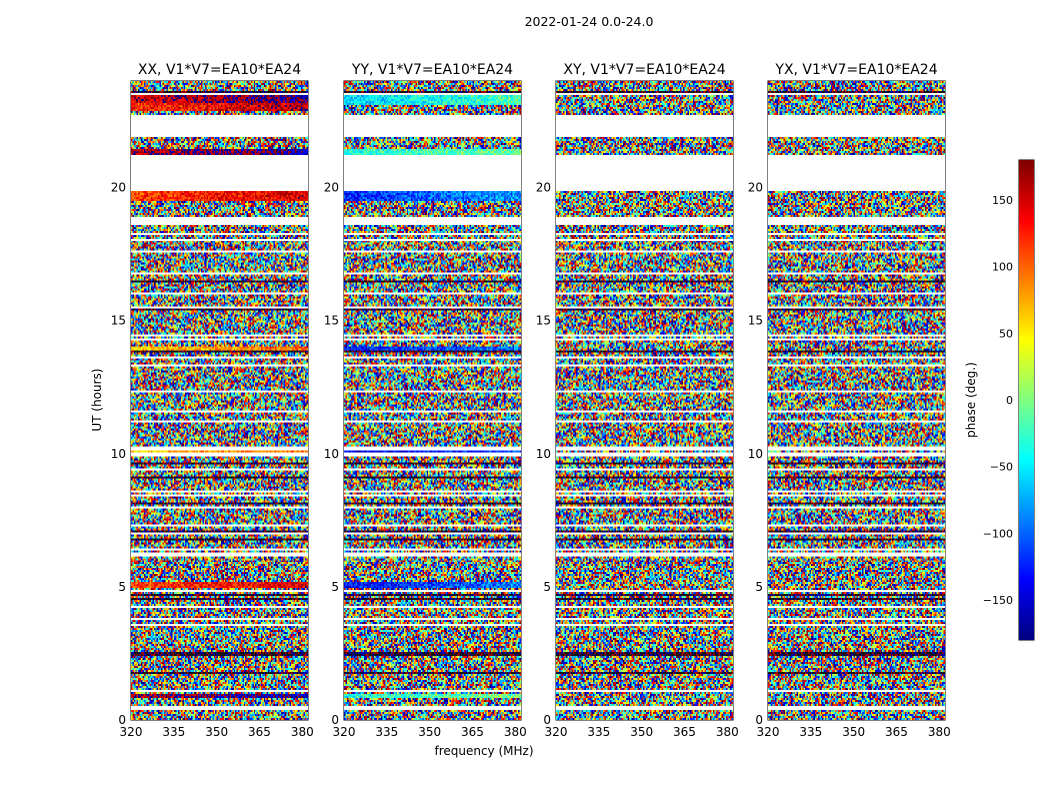  Describe the element at coordinates (386, 732) in the screenshot. I see `x-tick-label-2-1: 335` at that location.